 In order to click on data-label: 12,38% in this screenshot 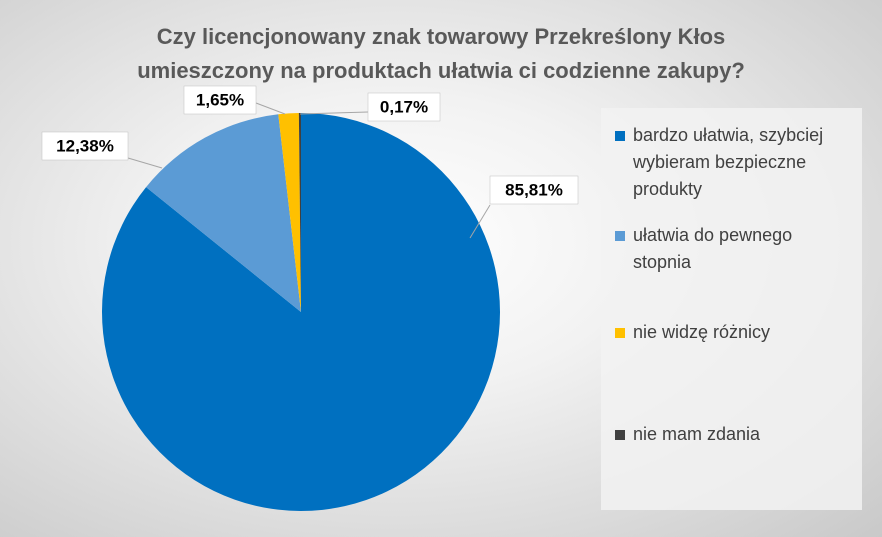, I will do `click(85, 145)`.